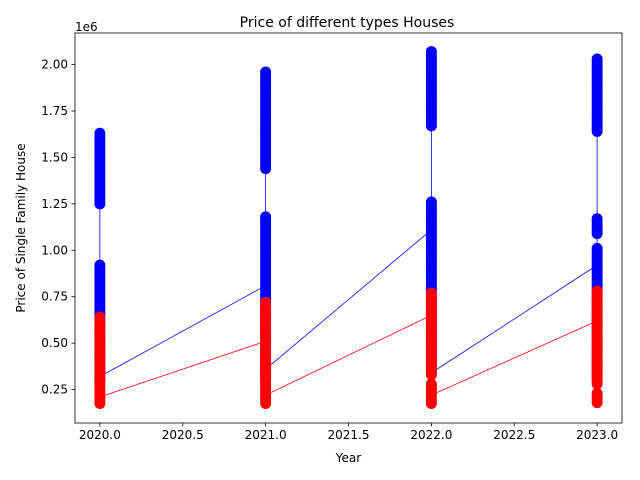  Describe the element at coordinates (349, 435) in the screenshot. I see `x-tick-label: 2021.5` at that location.